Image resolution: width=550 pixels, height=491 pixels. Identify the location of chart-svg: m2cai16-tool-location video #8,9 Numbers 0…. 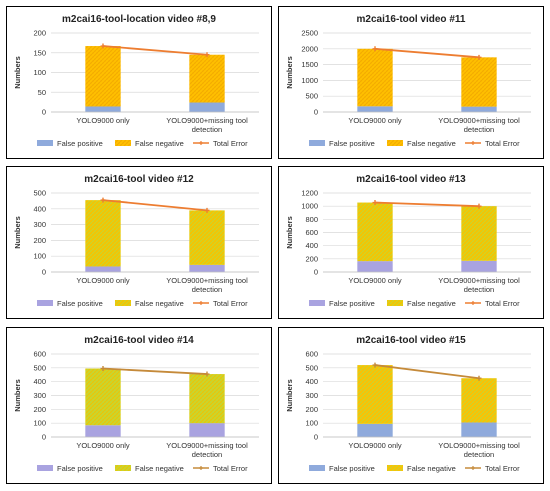
(136, 81).